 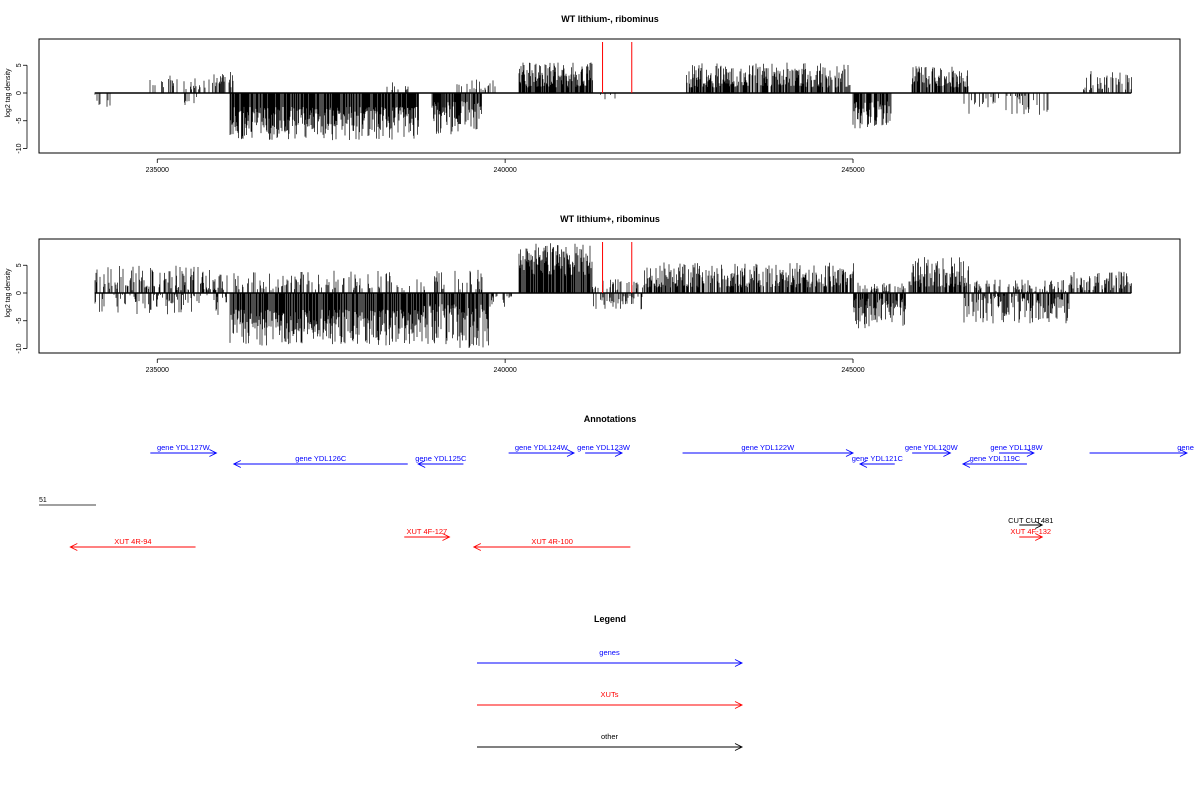 I want to click on feature-gene: gene YDL124W, so click(x=542, y=450).